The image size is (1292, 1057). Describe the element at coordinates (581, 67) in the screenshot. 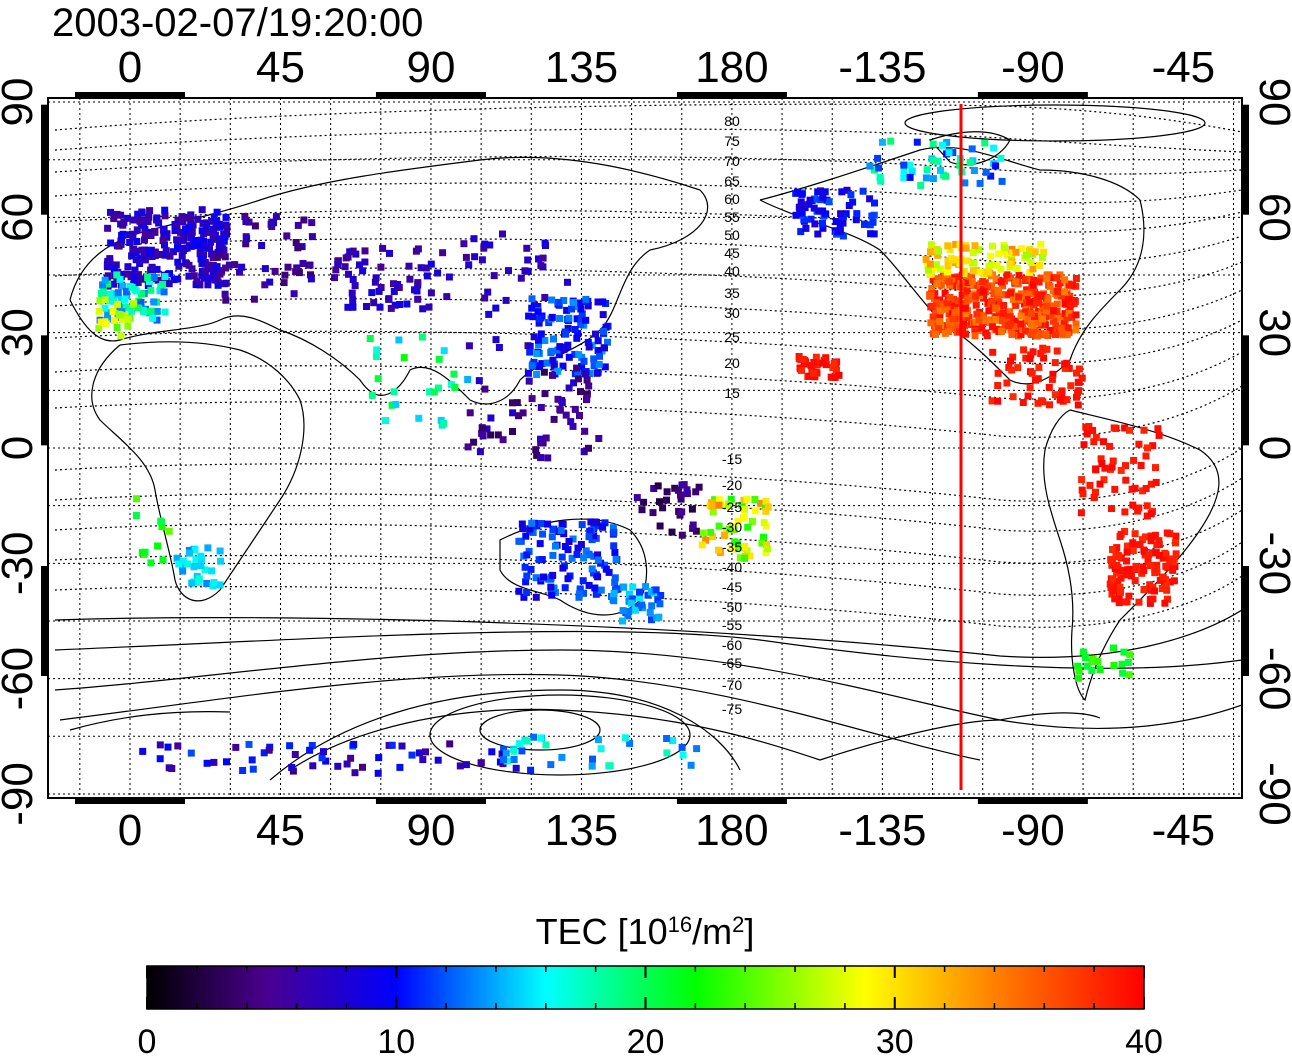

I see `lon-tick-label-top: 135` at that location.